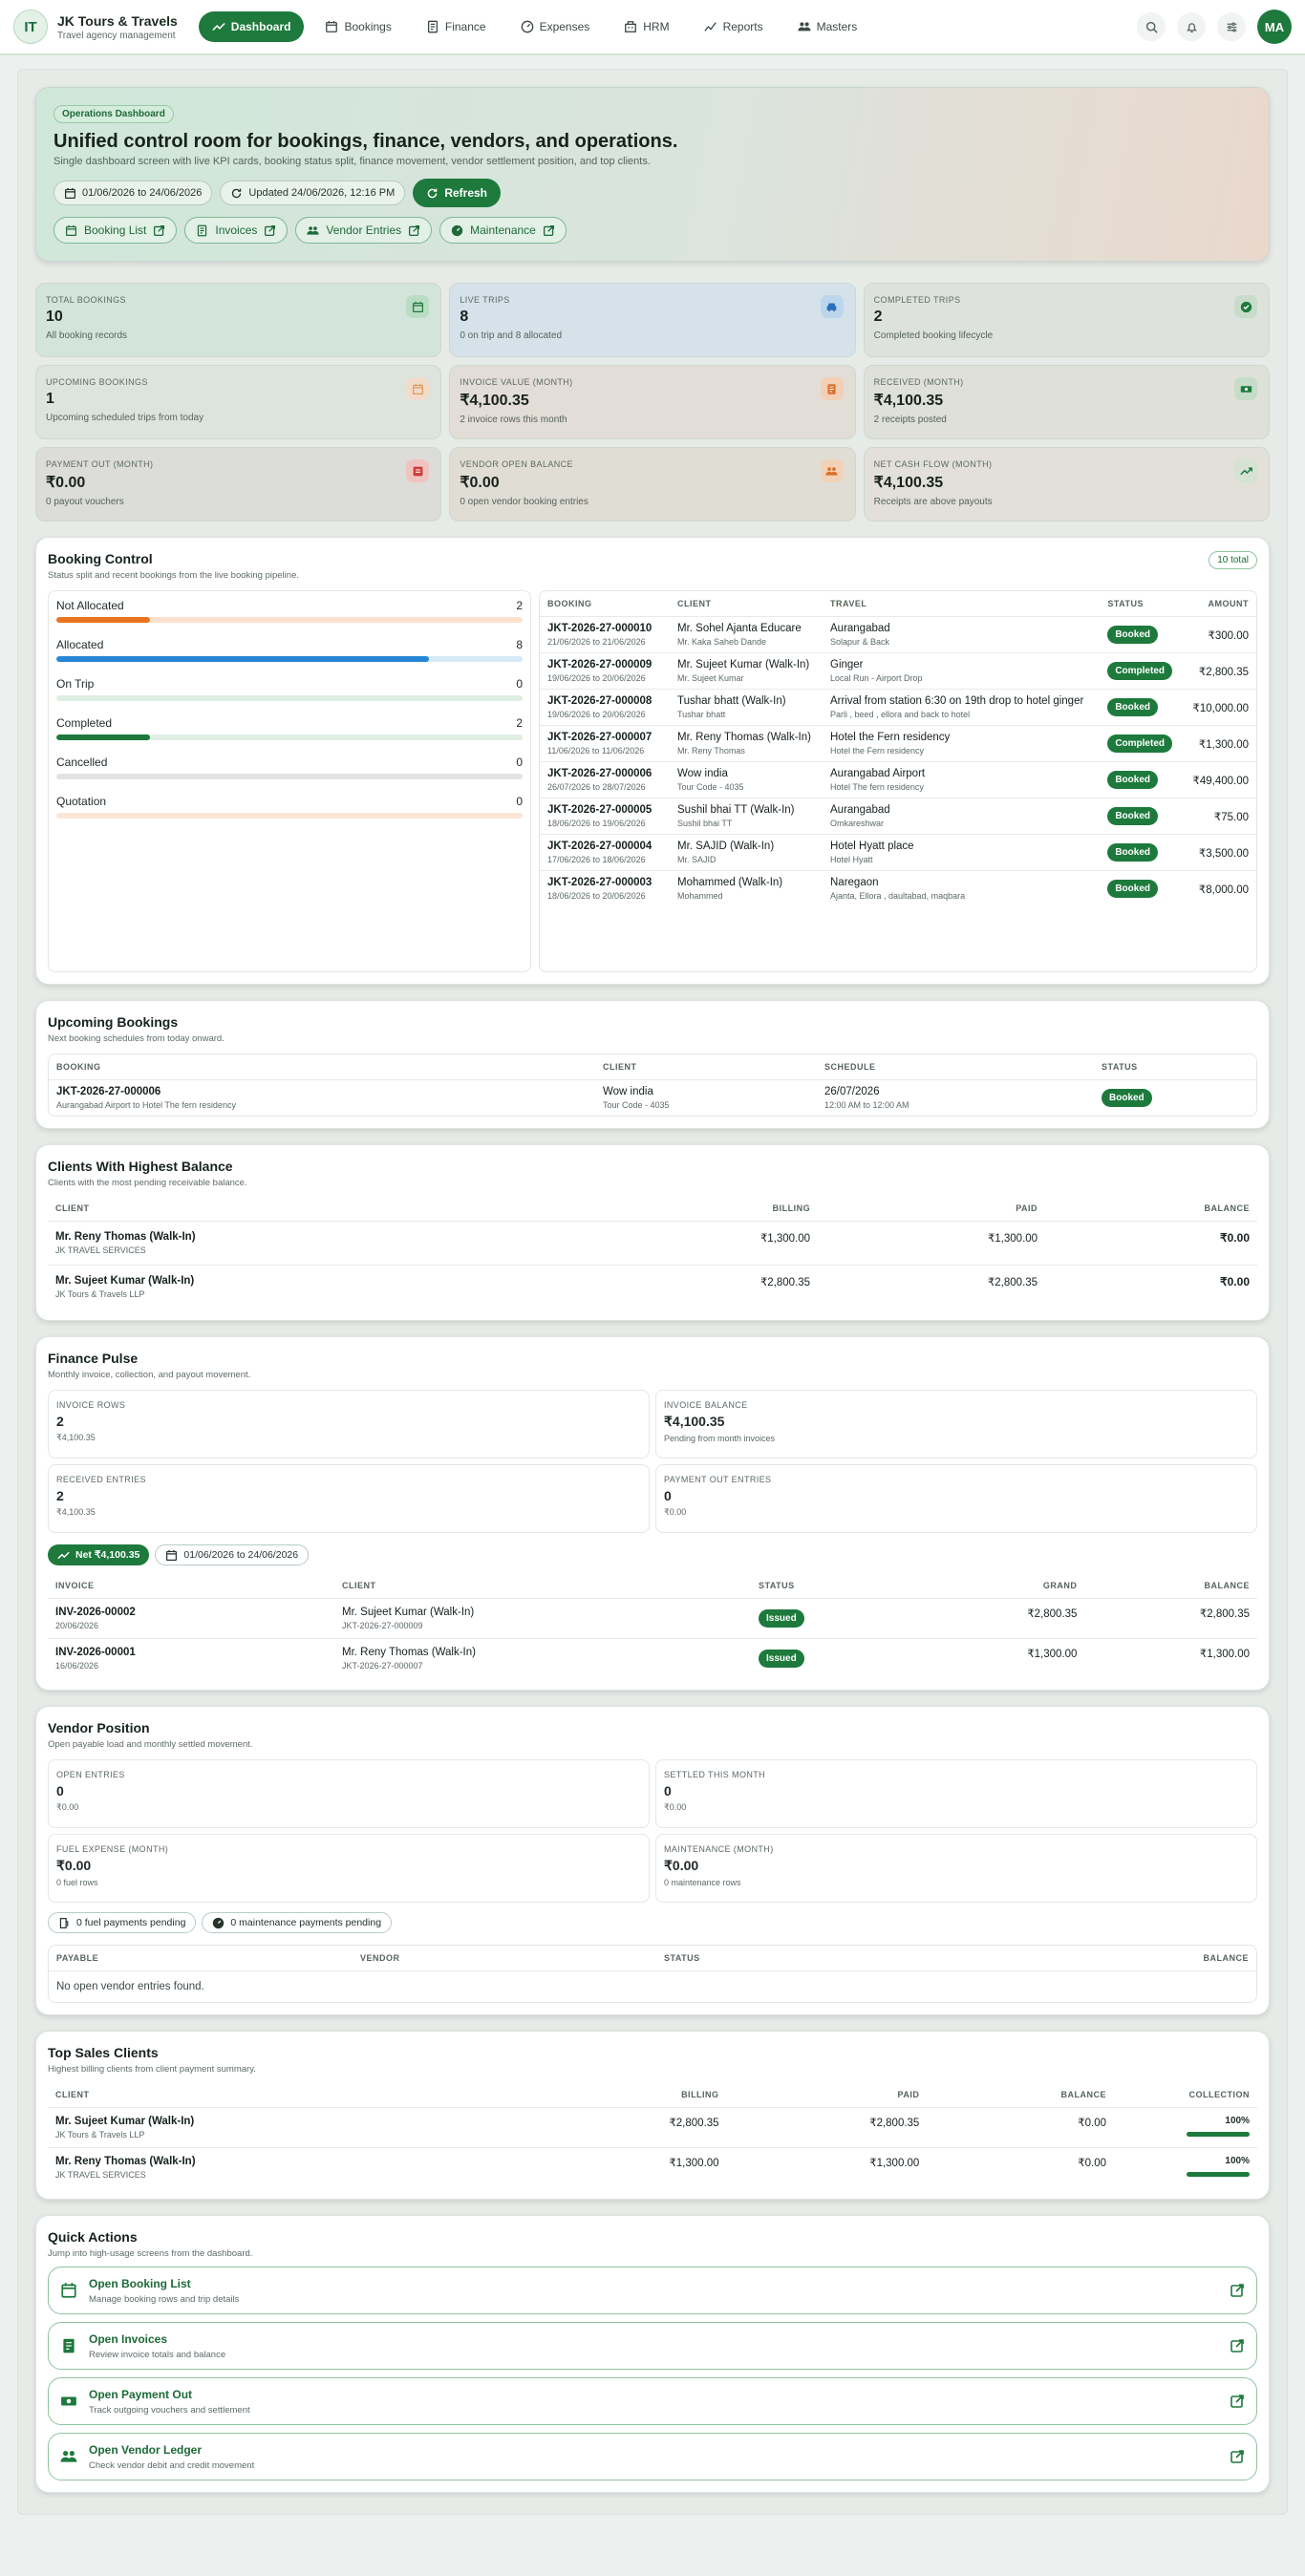 This screenshot has height=2576, width=1305. I want to click on booking-id: JKT-2026-27-000004, so click(599, 846).